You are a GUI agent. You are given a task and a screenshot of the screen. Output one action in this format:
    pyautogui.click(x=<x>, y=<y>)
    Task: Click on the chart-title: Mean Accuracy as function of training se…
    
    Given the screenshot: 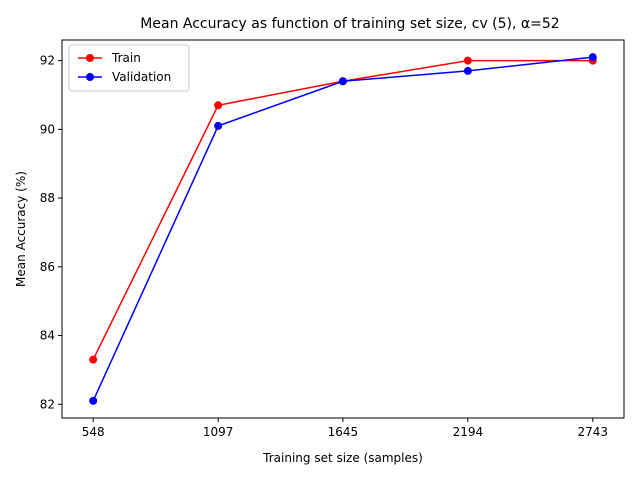 What is the action you would take?
    pyautogui.click(x=349, y=24)
    